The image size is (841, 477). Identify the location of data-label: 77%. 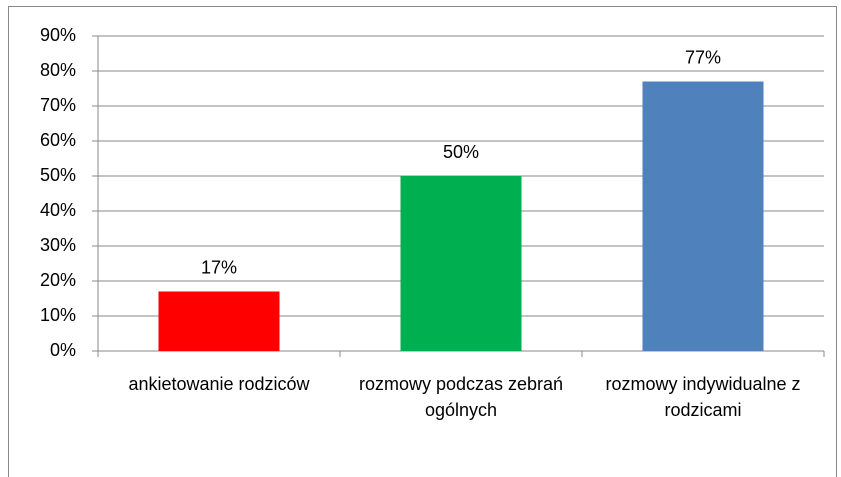
(703, 57).